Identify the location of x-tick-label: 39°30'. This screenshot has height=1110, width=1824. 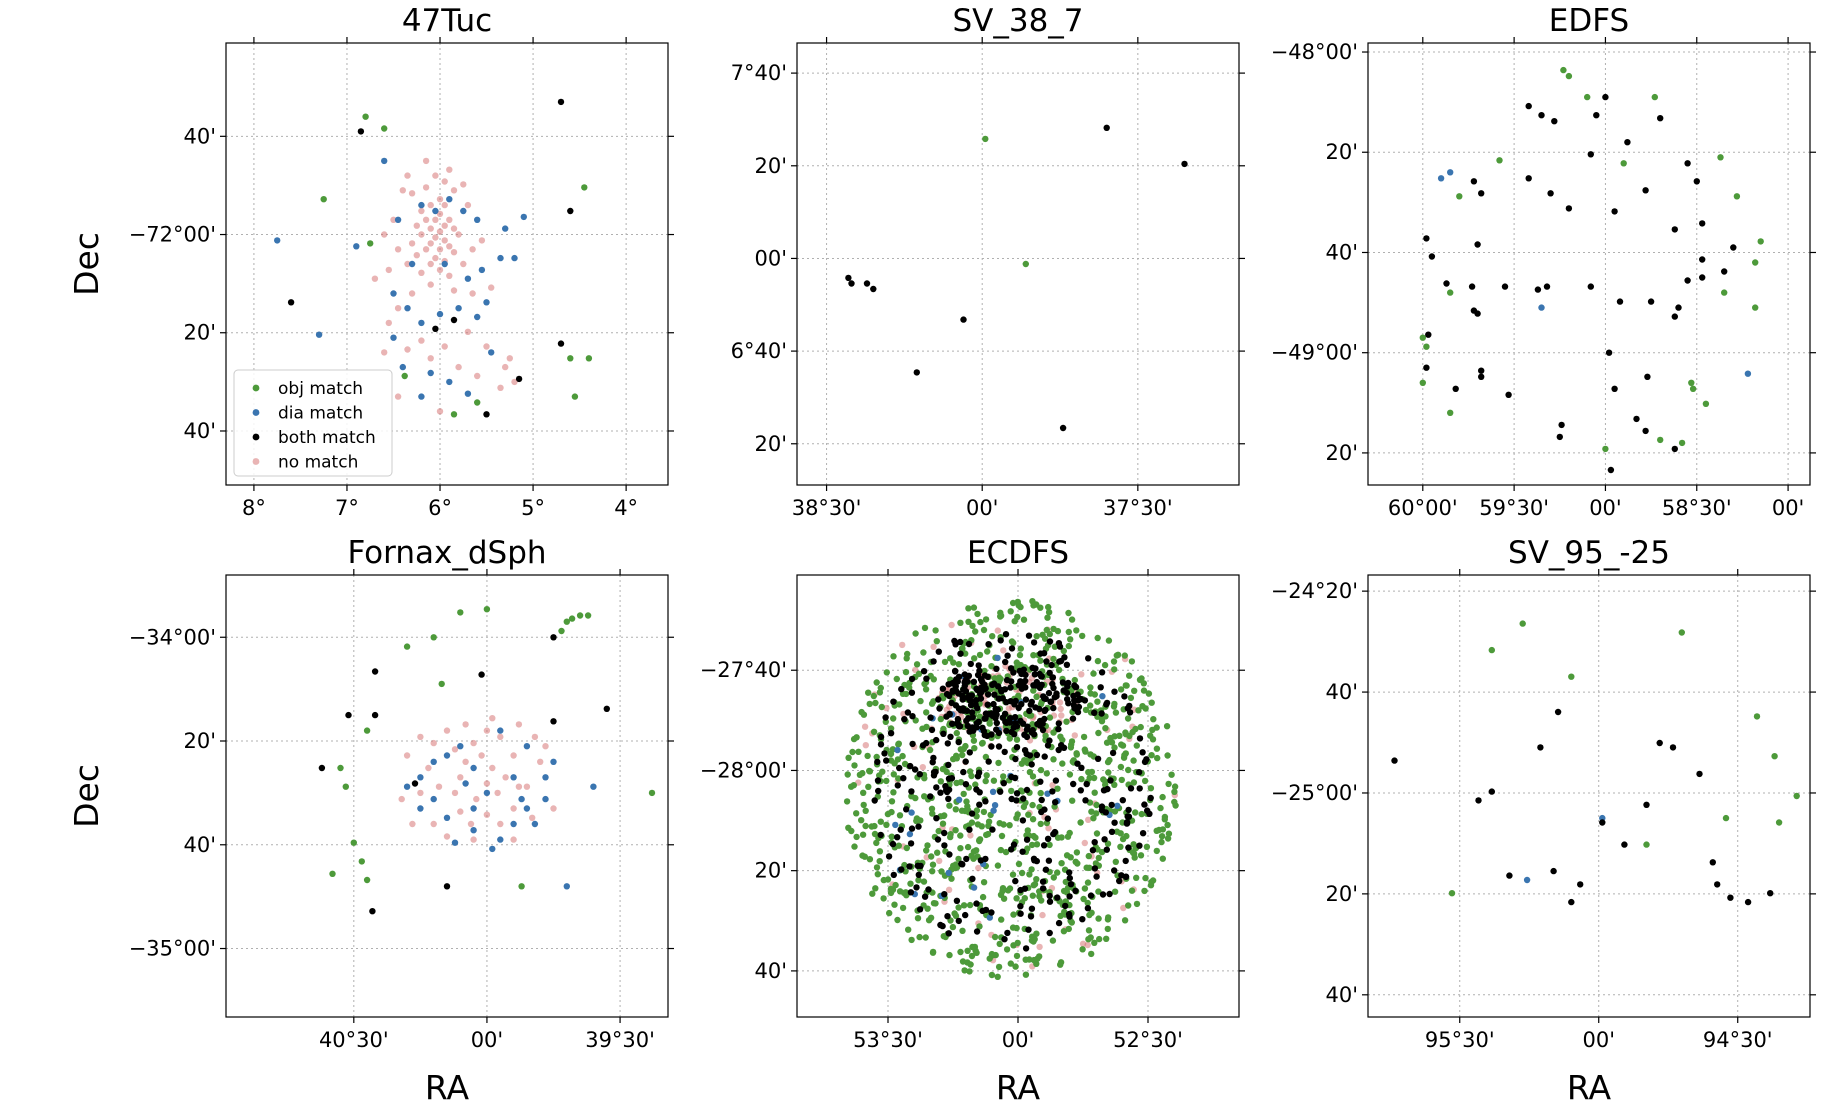
(620, 1040).